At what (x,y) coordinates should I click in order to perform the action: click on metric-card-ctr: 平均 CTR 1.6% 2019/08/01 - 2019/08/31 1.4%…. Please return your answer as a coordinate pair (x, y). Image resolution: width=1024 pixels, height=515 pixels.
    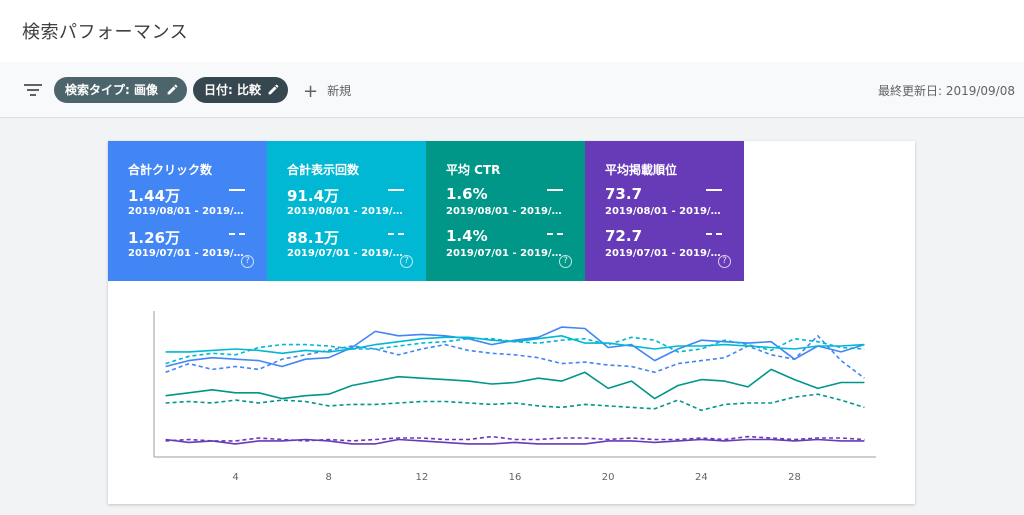
    Looking at the image, I should click on (505, 211).